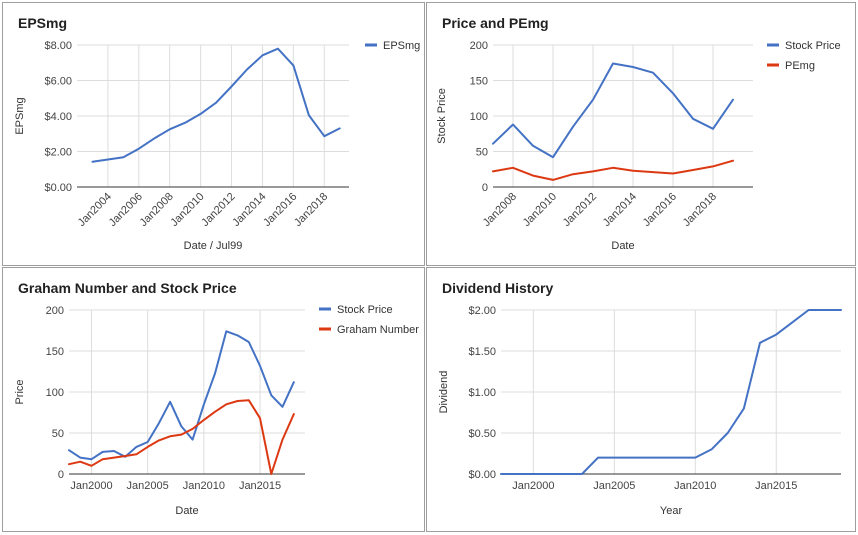  What do you see at coordinates (378, 330) in the screenshot?
I see `legend-label: Graham Number` at bounding box center [378, 330].